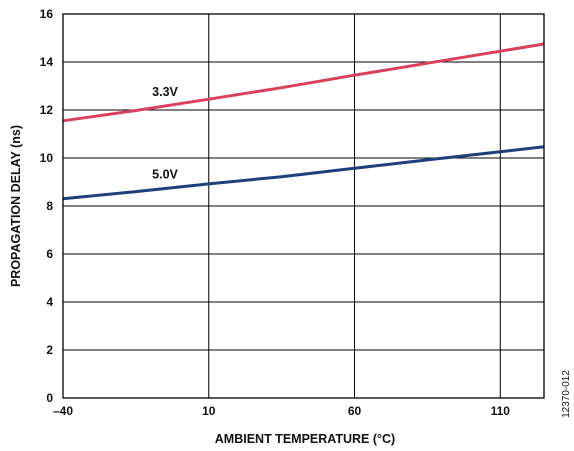 This screenshot has width=574, height=451. I want to click on y-tick-label: 2, so click(49, 350).